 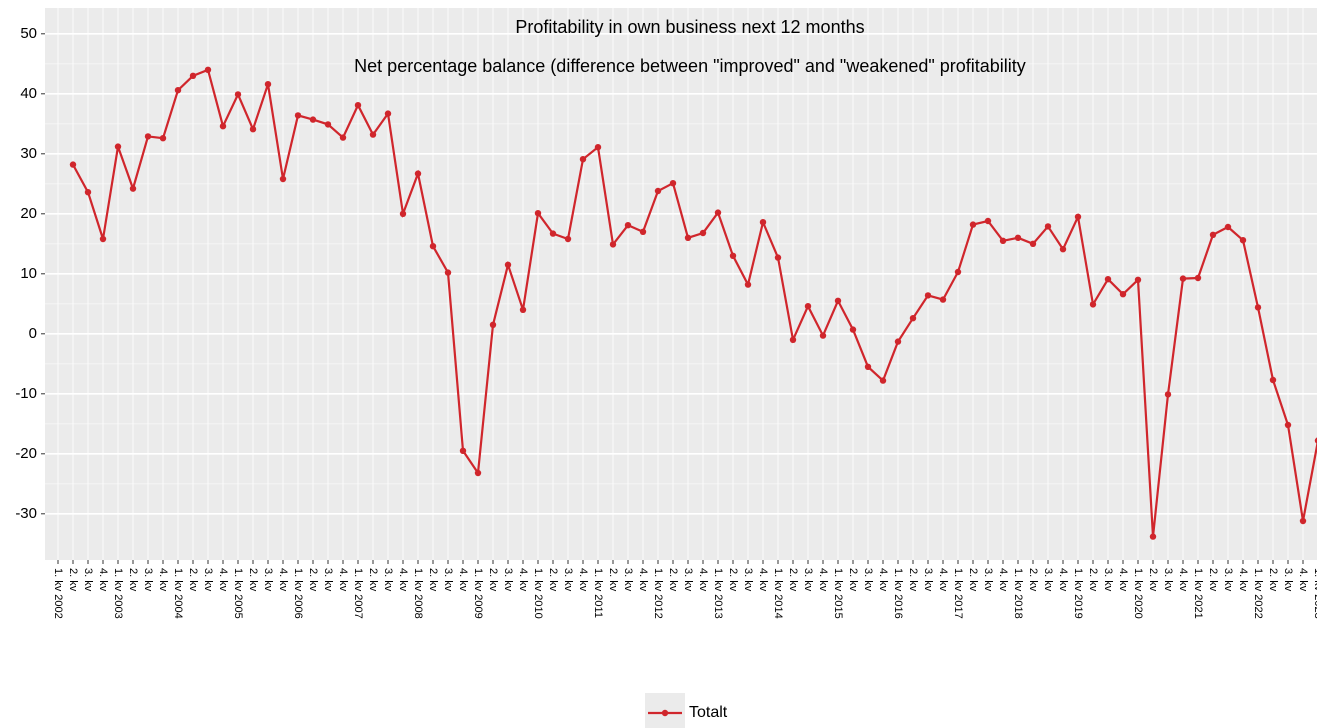 What do you see at coordinates (358, 593) in the screenshot?
I see `x-tick-label: 1. kv 2007` at bounding box center [358, 593].